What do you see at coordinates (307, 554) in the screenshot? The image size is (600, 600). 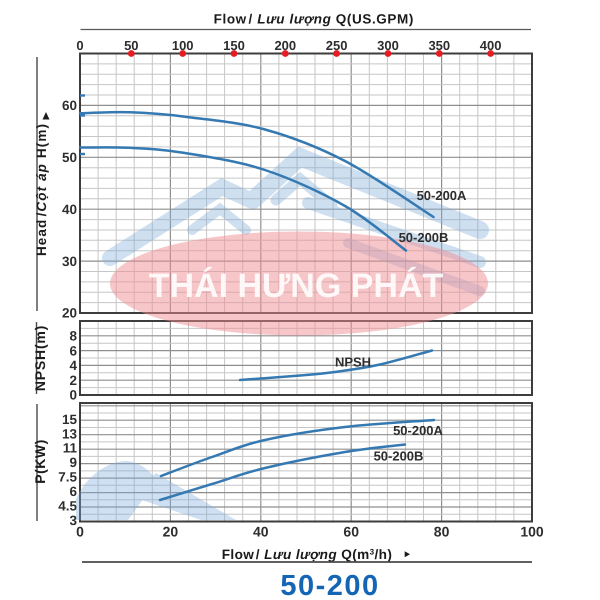 I see `svg-text: Flow / Lưu lượng Q(m3/h)` at bounding box center [307, 554].